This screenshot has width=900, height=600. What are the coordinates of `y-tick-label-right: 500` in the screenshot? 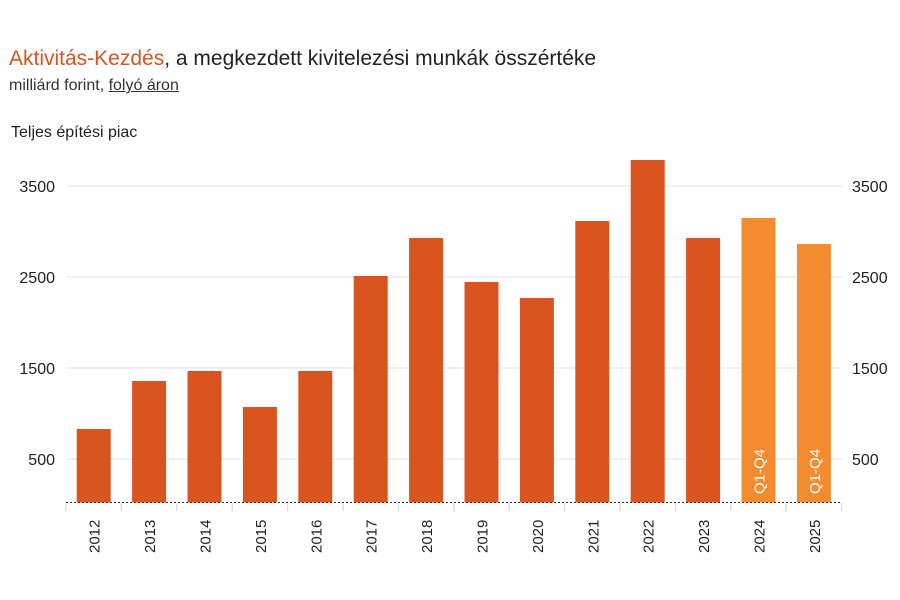 It's located at (865, 460).